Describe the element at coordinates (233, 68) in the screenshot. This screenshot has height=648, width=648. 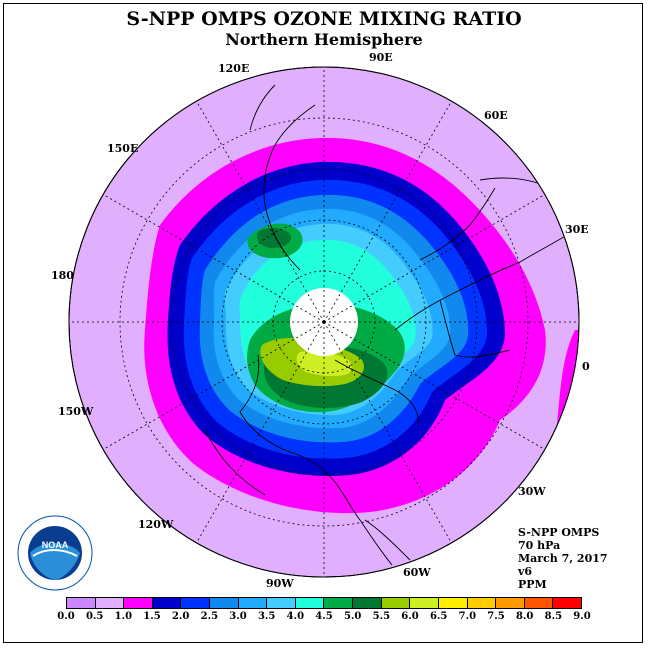
I see `lon-label-120e: 120E` at that location.